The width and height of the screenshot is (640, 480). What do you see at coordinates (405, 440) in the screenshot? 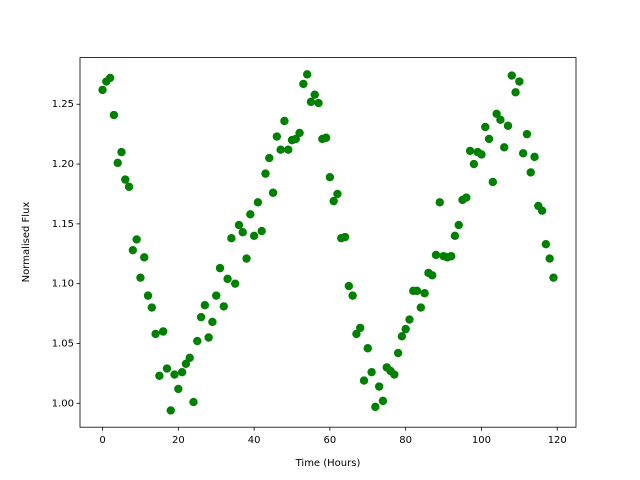
I see `x-tick-label: 80` at bounding box center [405, 440].